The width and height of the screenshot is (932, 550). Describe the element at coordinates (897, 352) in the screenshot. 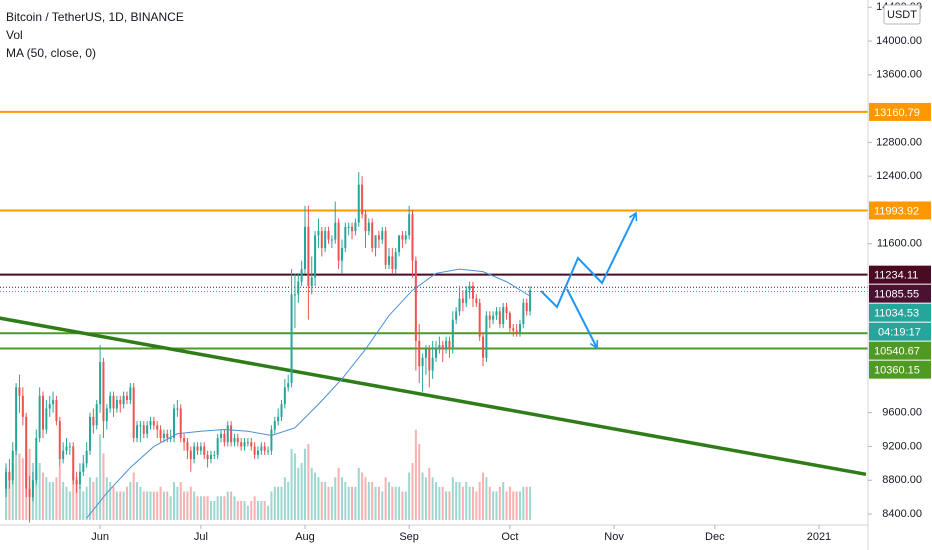

I see `level-label: 10540.67` at that location.